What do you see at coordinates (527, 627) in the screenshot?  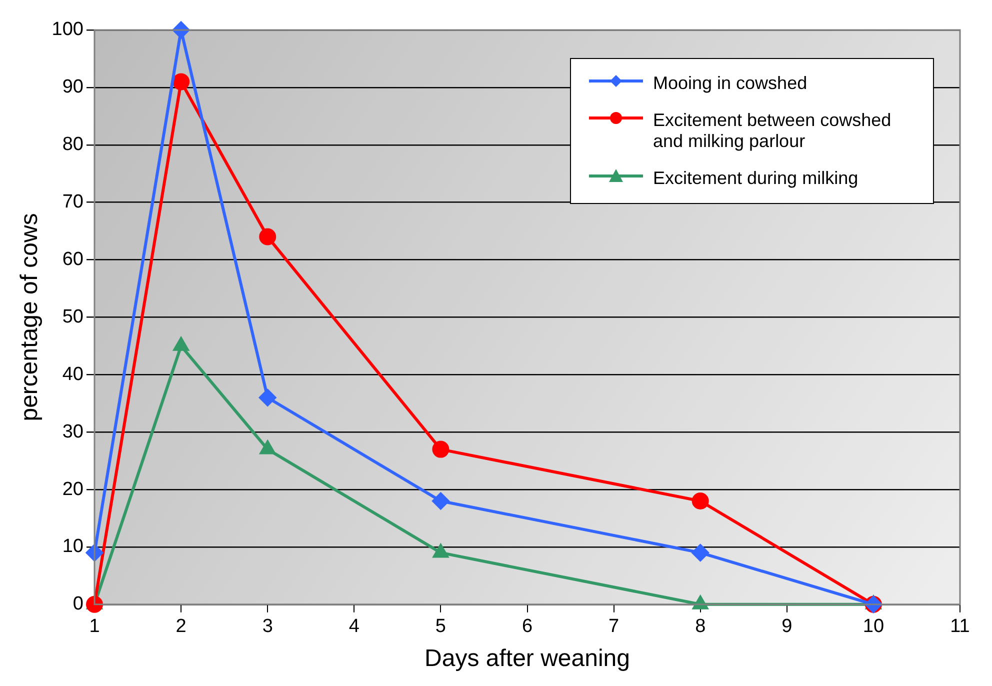 I see `x-tick-label: 6` at bounding box center [527, 627].